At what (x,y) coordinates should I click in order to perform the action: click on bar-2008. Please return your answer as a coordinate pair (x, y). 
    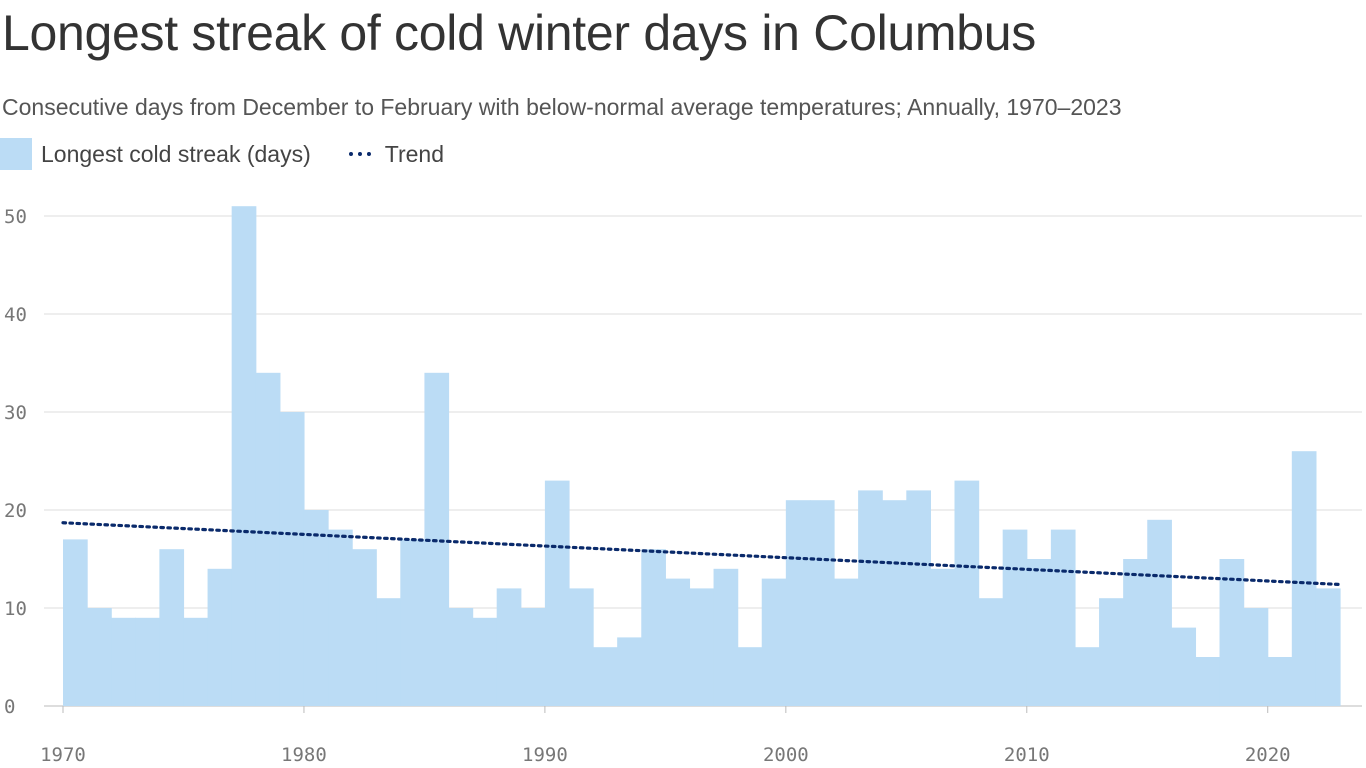
    Looking at the image, I should click on (991, 652).